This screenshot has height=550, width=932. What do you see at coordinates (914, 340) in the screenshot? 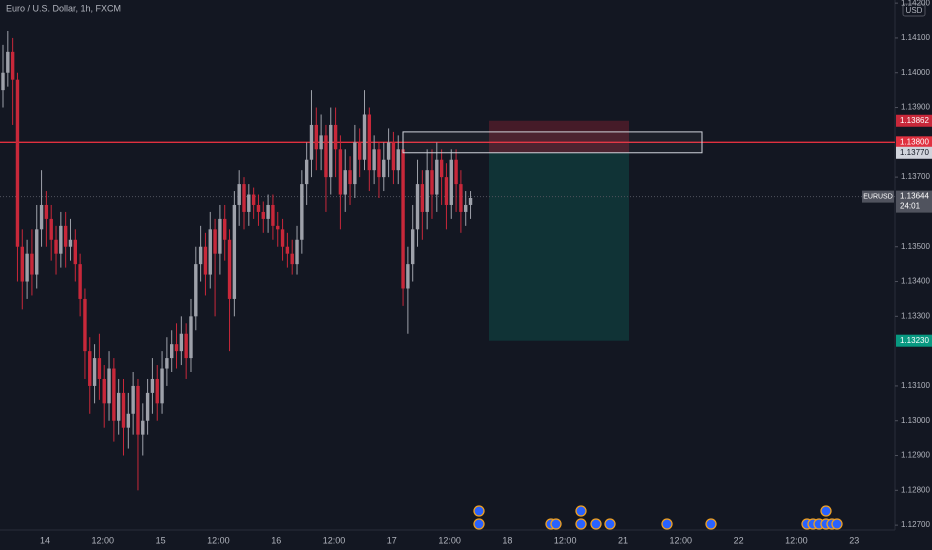
I see `price-tag-label: 1.13230` at bounding box center [914, 340].